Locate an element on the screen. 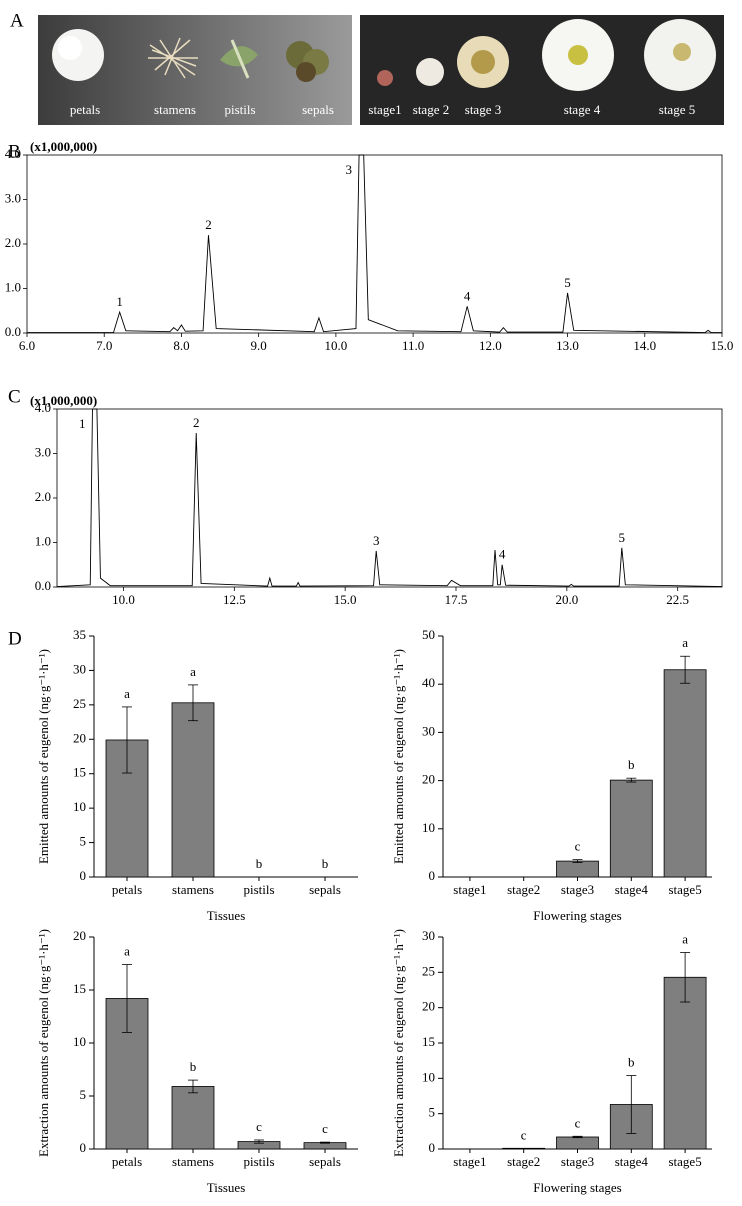 This screenshot has height=1206, width=742. y-tick-label: 20 is located at coordinates (428, 1006).